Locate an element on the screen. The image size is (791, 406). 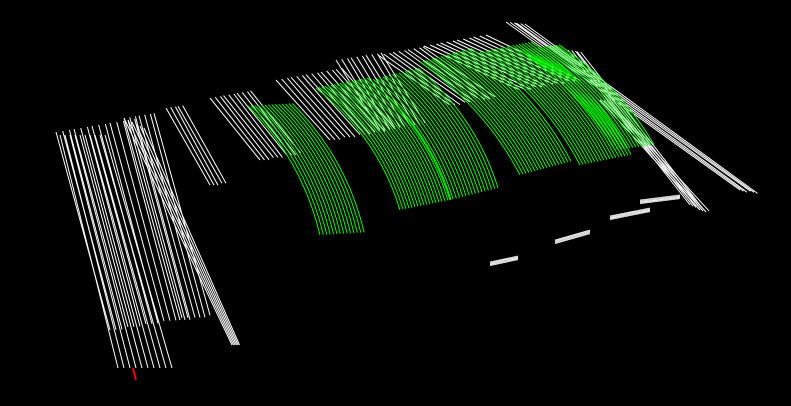
origin-marker is located at coordinates (134, 374).